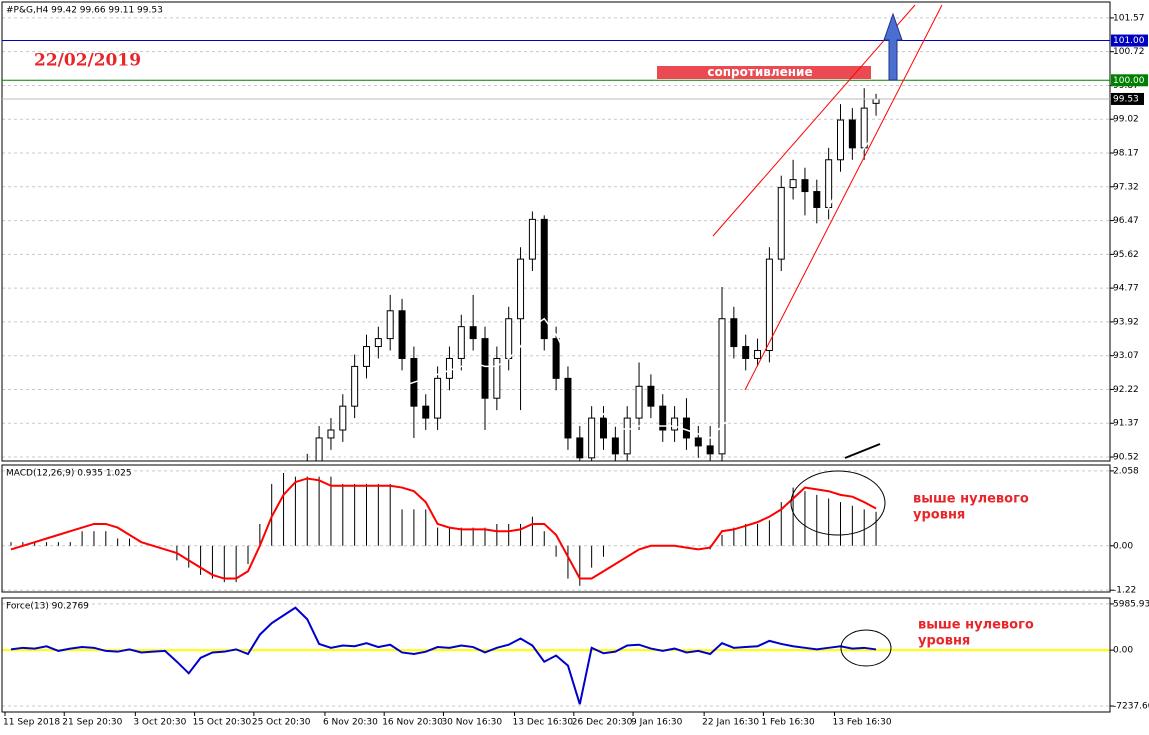 Image resolution: width=1149 pixels, height=735 pixels. I want to click on y-tick-label: 95.62, so click(1126, 255).